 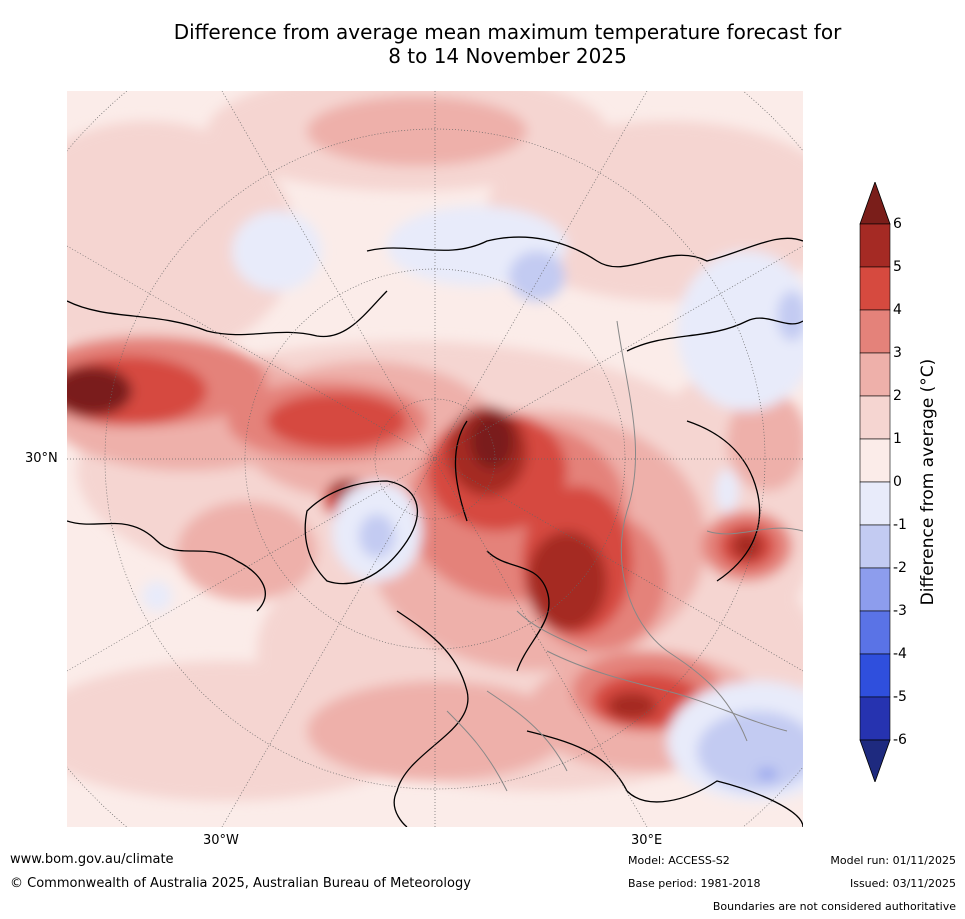 I want to click on colorbar-extend-max, so click(x=875, y=202).